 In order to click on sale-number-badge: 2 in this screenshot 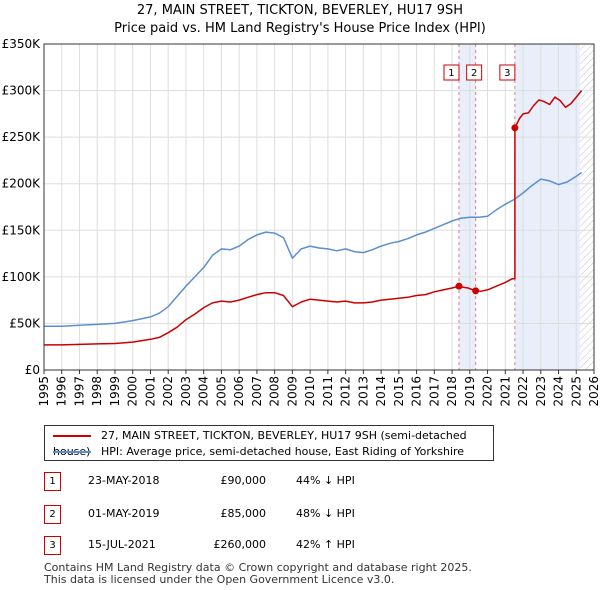, I will do `click(52, 514)`.